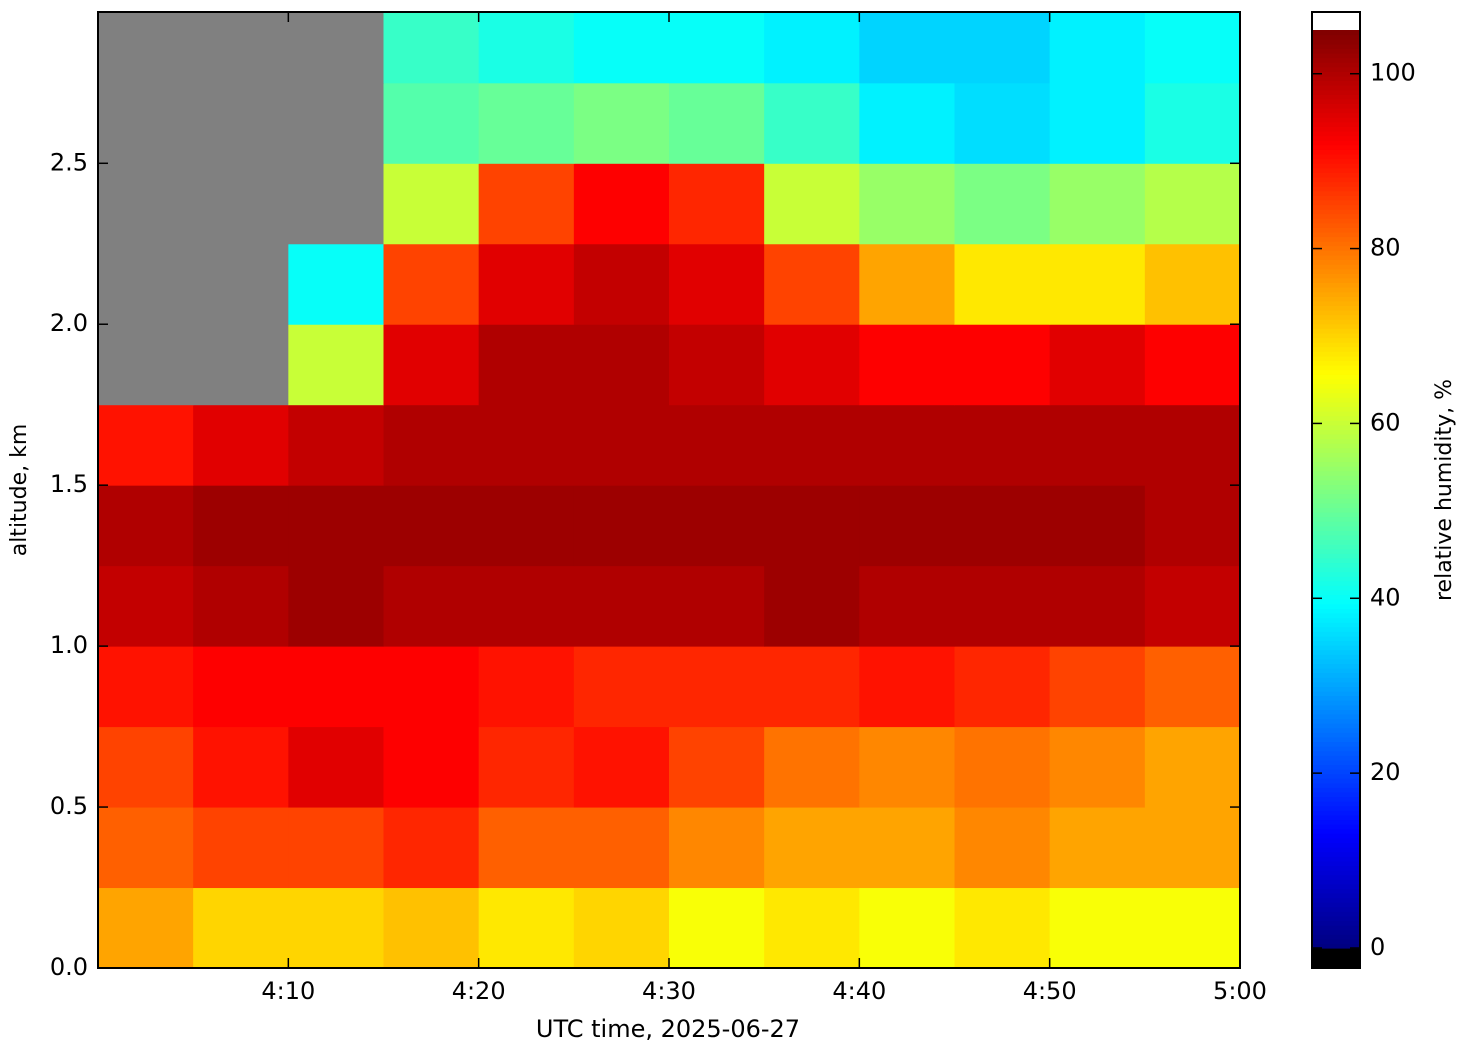 Image resolution: width=1477 pixels, height=1047 pixels. I want to click on y-tick-label: 1.0, so click(69, 645).